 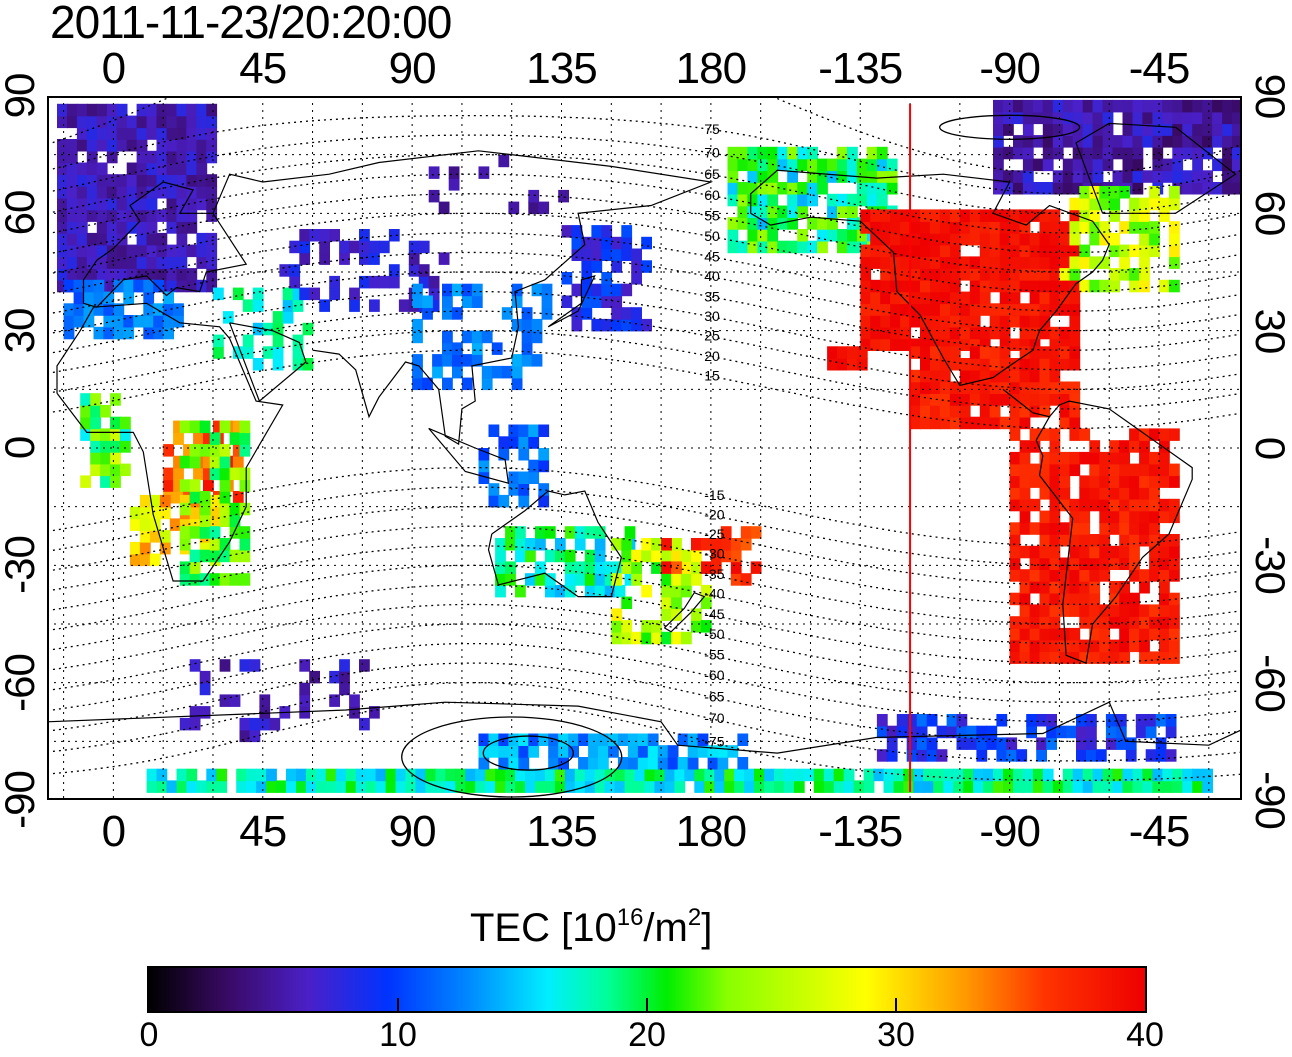 I want to click on colorbar-tick-mark, so click(x=896, y=1004).